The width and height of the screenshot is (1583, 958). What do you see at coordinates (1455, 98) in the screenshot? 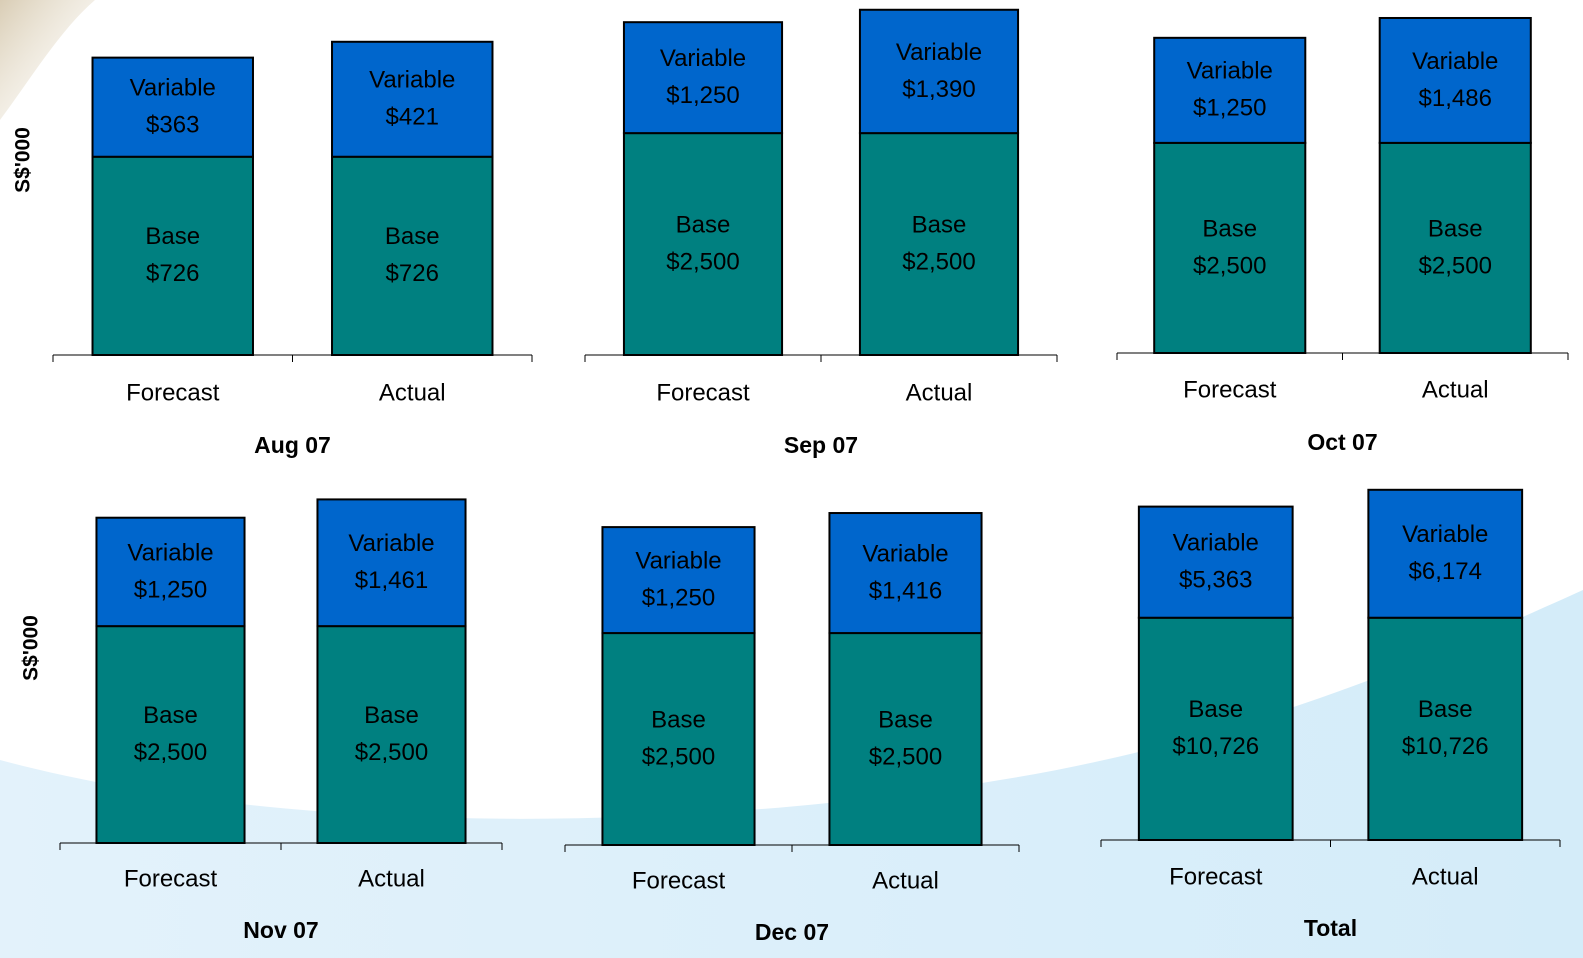
I see `value-label: $1,486` at bounding box center [1455, 98].